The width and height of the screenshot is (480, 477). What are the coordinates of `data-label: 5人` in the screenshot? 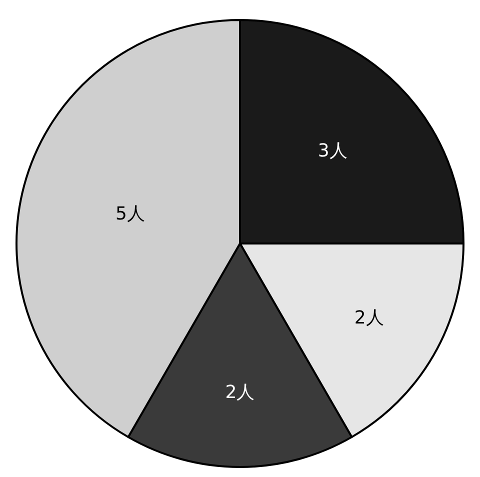 It's located at (130, 214).